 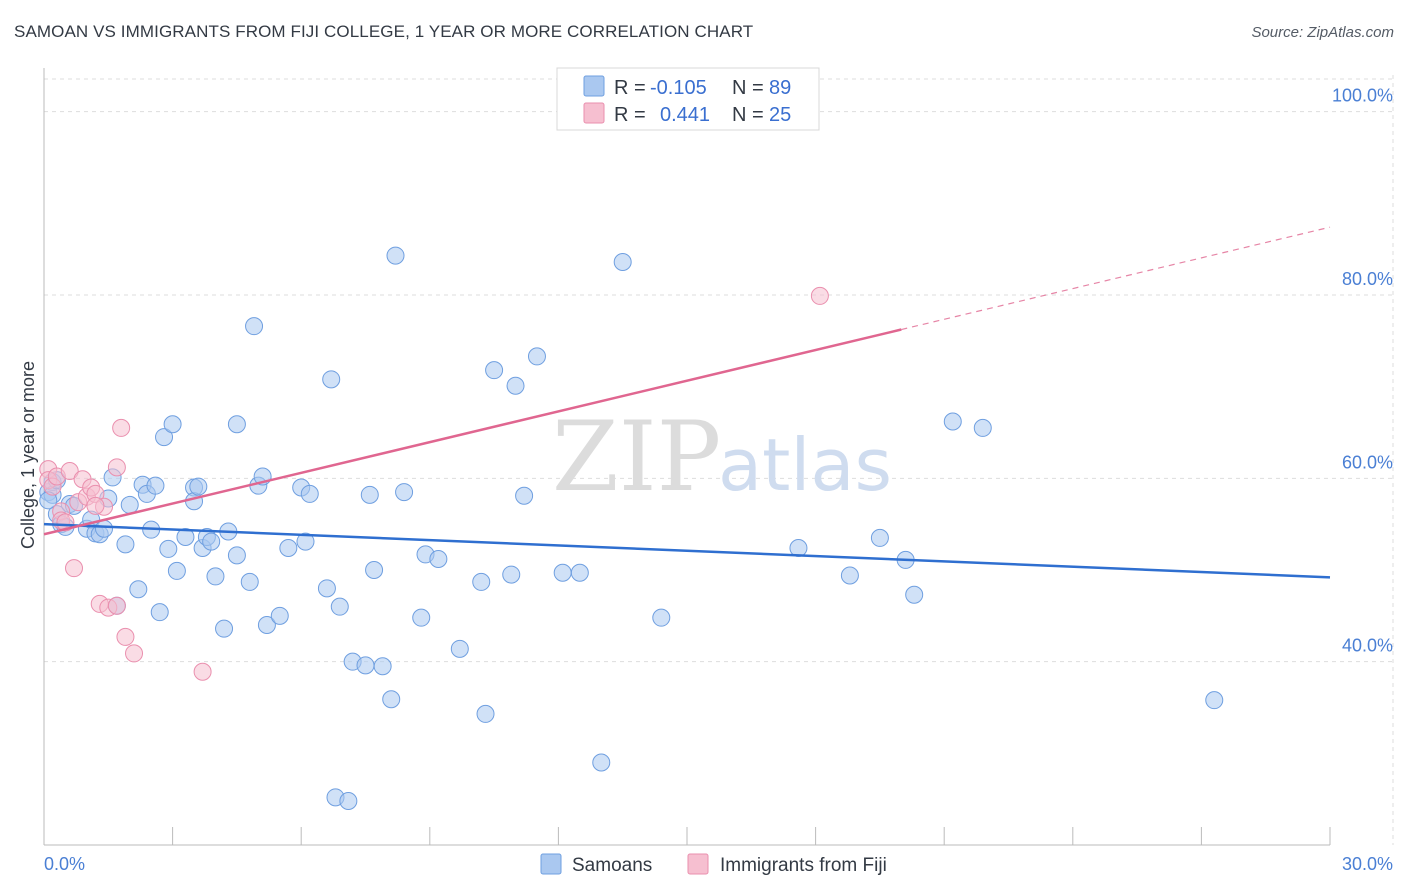 What do you see at coordinates (748, 115) in the screenshot?
I see `stats-n-label-2: N =` at bounding box center [748, 115].